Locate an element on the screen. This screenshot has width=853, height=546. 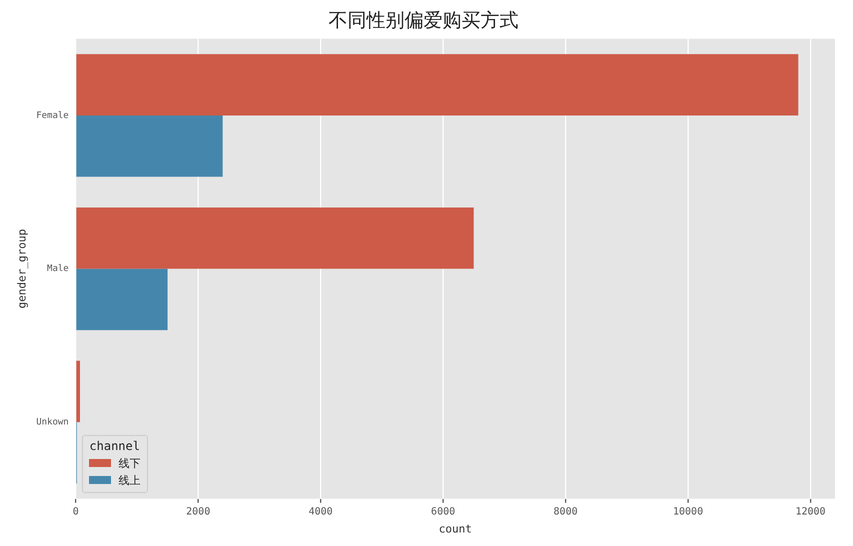
y-tick-label: Unkown is located at coordinates (52, 422).